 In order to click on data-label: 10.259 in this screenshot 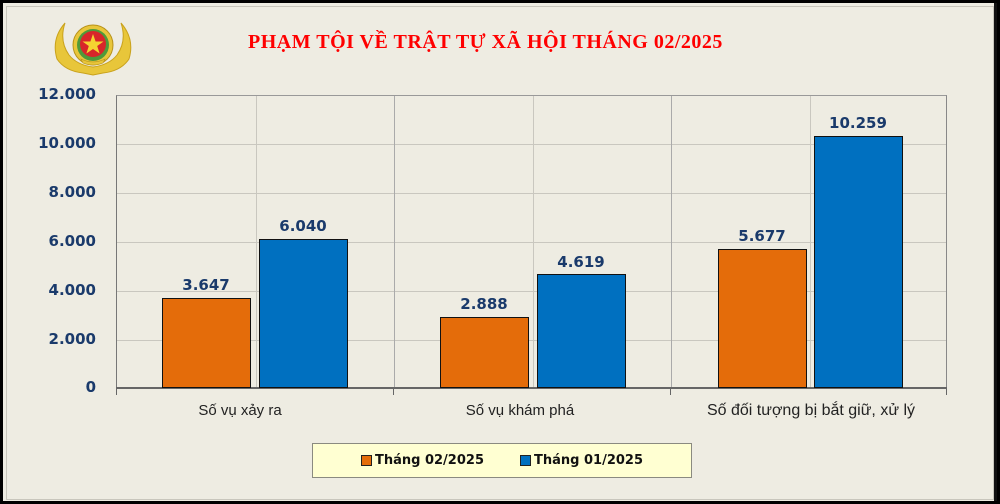, I will do `click(858, 123)`.